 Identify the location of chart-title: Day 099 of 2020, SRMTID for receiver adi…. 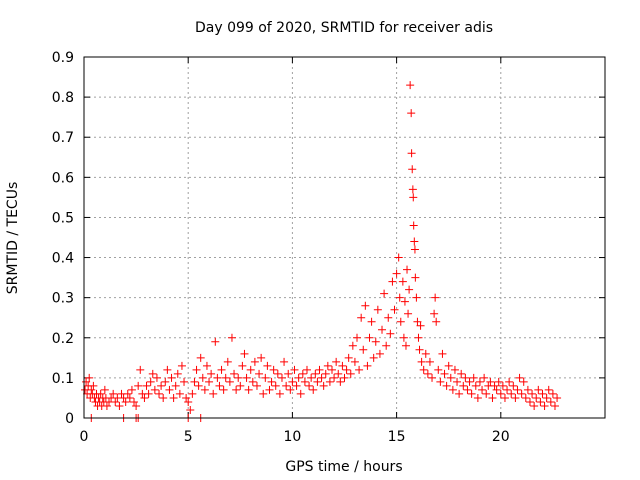
(344, 28).